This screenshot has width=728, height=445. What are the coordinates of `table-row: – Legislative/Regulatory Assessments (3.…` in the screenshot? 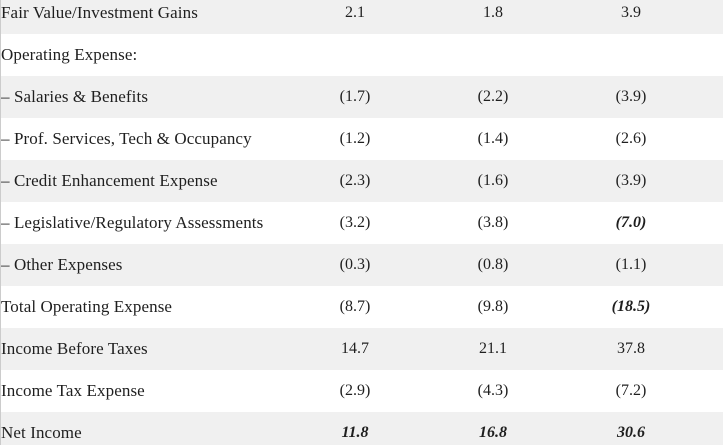 It's located at (362, 223).